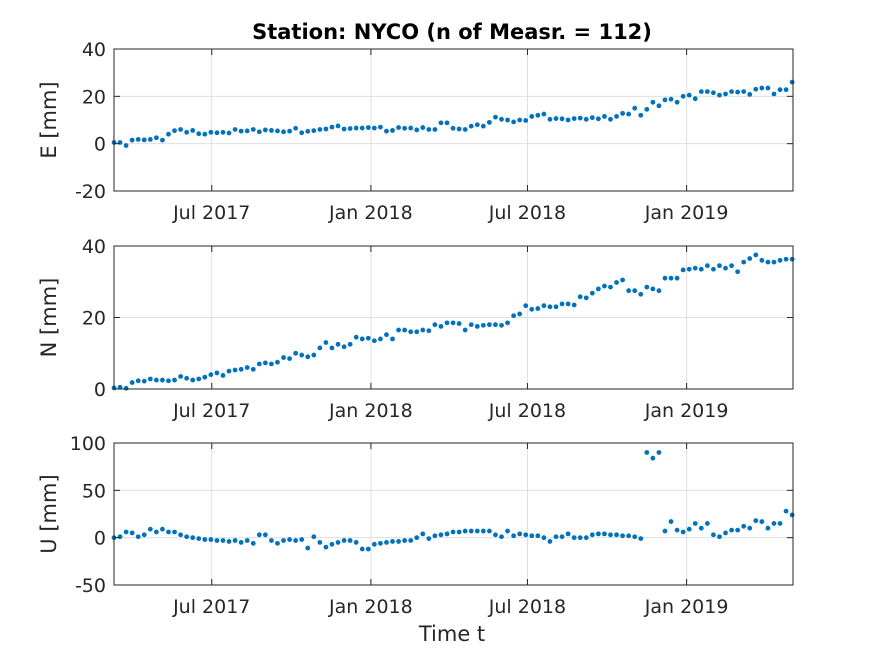 Image resolution: width=875 pixels, height=656 pixels. What do you see at coordinates (94, 247) in the screenshot?
I see `y-tick-label: 40` at bounding box center [94, 247].